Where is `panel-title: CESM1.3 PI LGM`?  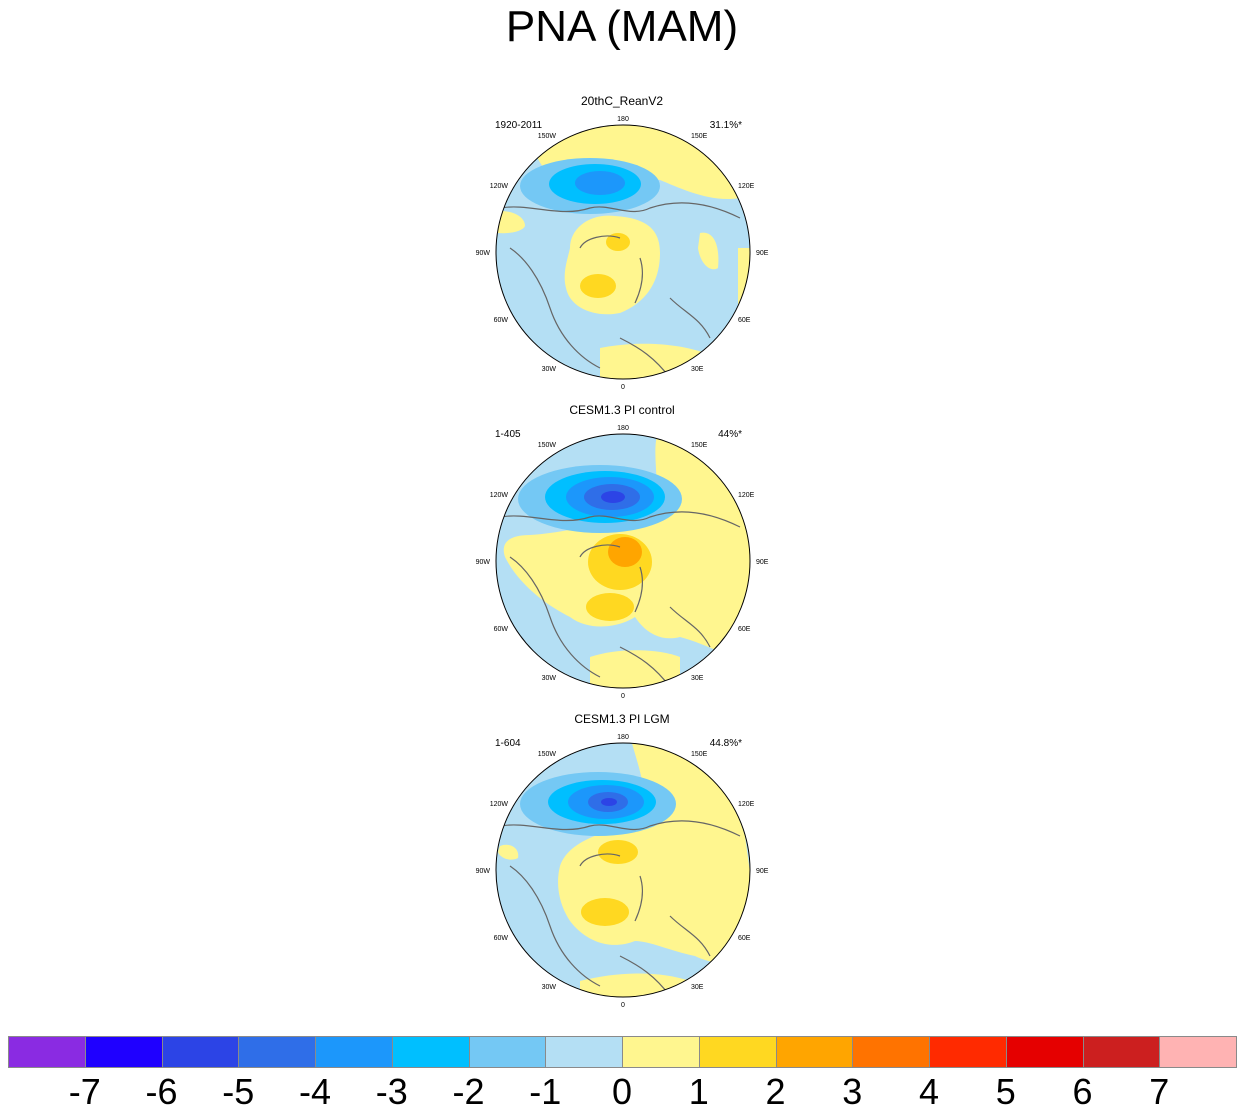 panel-title: CESM1.3 PI LGM is located at coordinates (622, 719).